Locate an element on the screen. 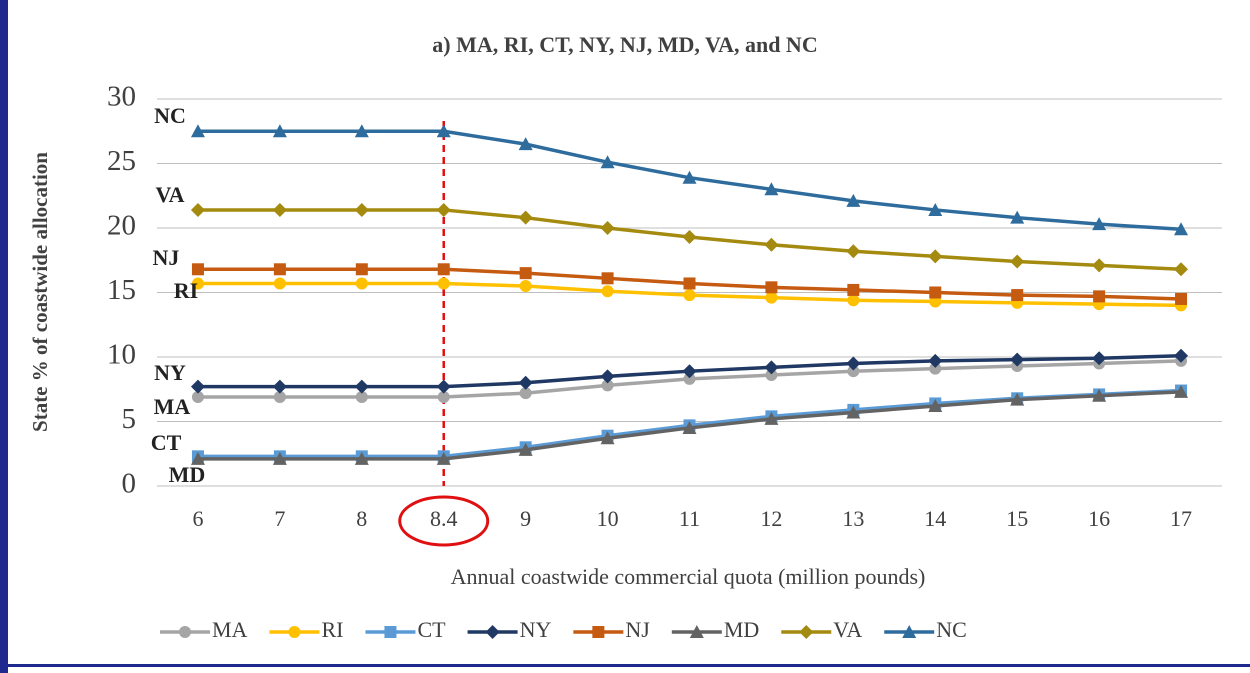 The image size is (1250, 673). x-tick-label: 12 is located at coordinates (771, 518).